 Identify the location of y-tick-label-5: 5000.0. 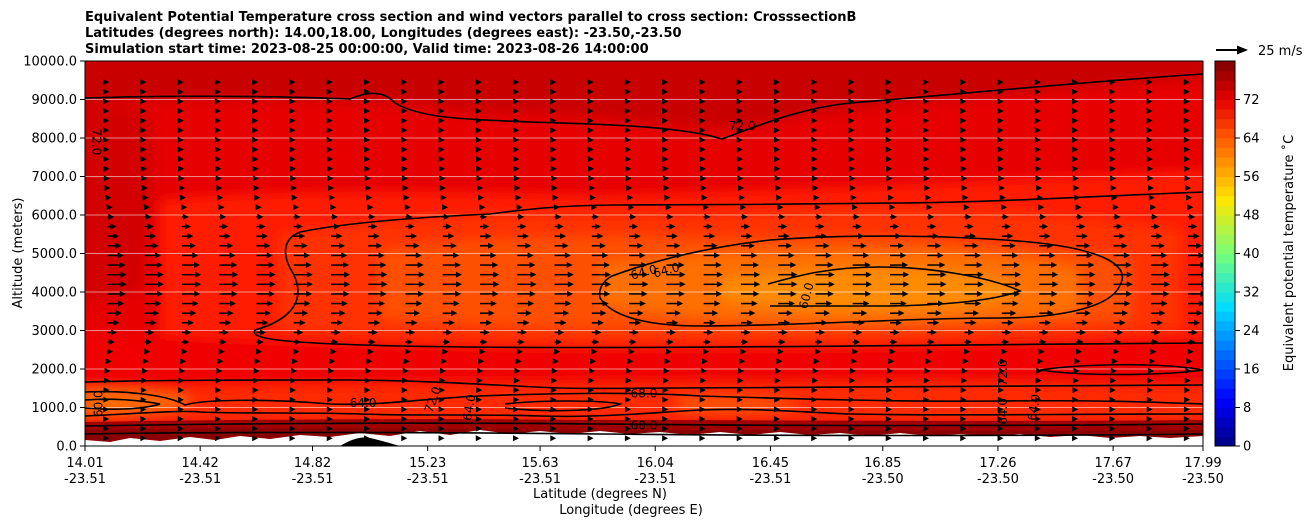
(55, 254).